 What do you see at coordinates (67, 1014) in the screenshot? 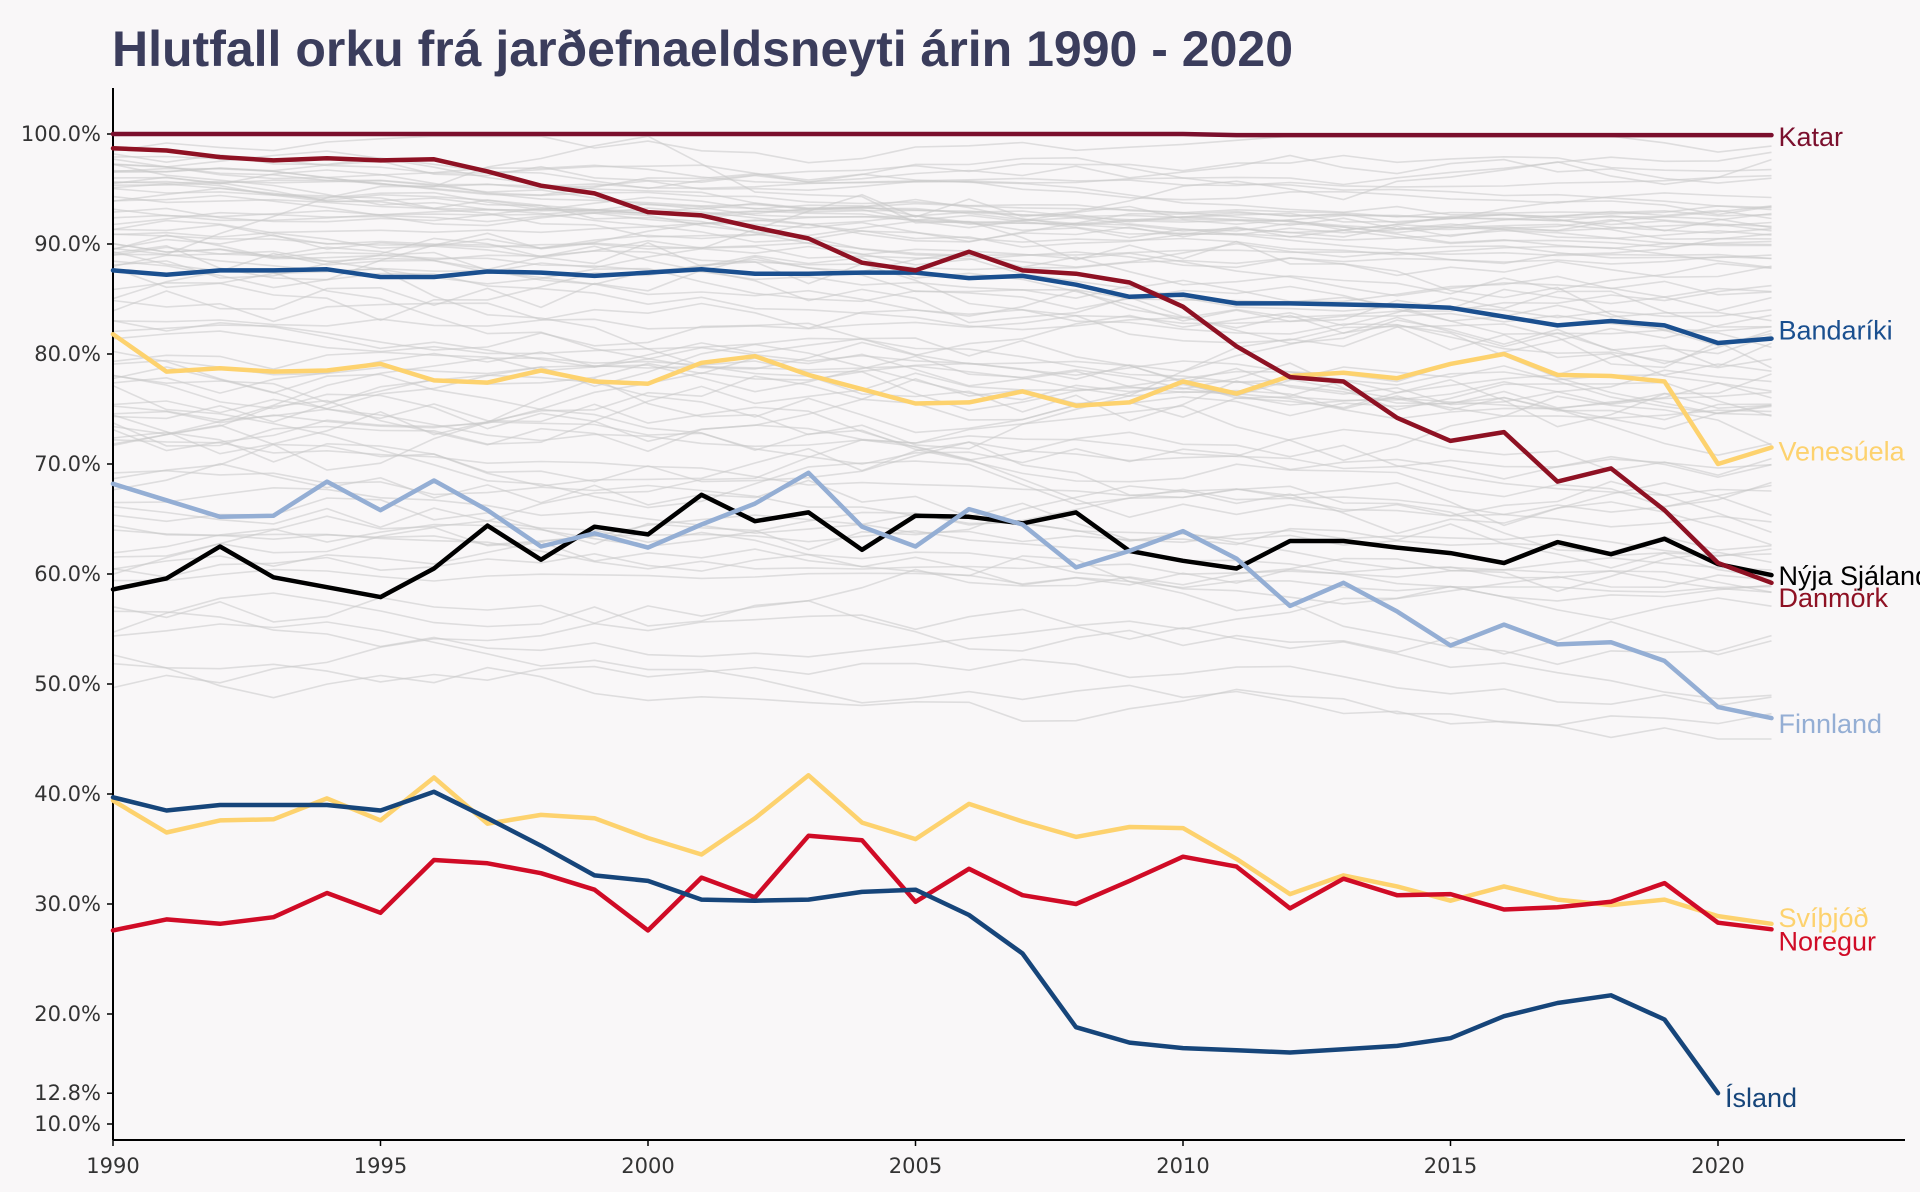
I see `y-tick-label: 20.0%` at bounding box center [67, 1014].